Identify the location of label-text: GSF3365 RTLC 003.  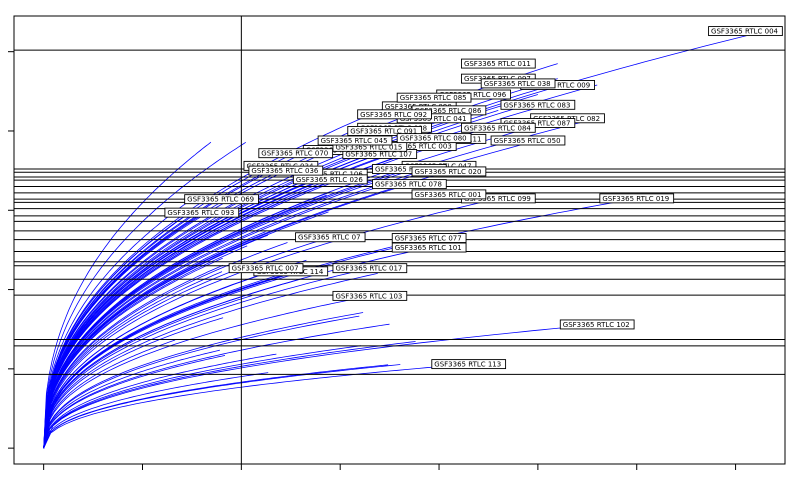
(418, 147).